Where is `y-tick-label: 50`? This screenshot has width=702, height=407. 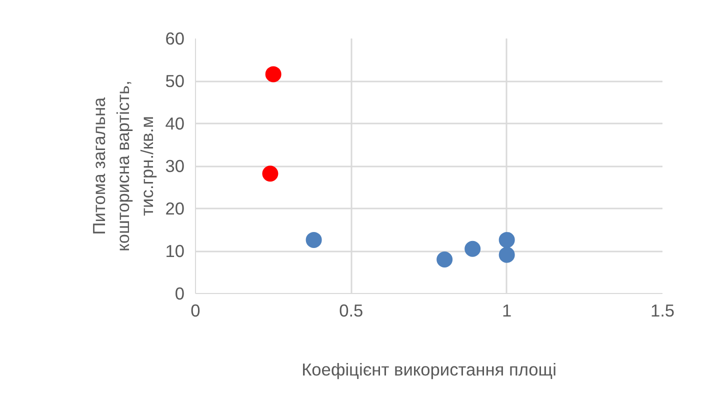
y-tick-label: 50 is located at coordinates (175, 81).